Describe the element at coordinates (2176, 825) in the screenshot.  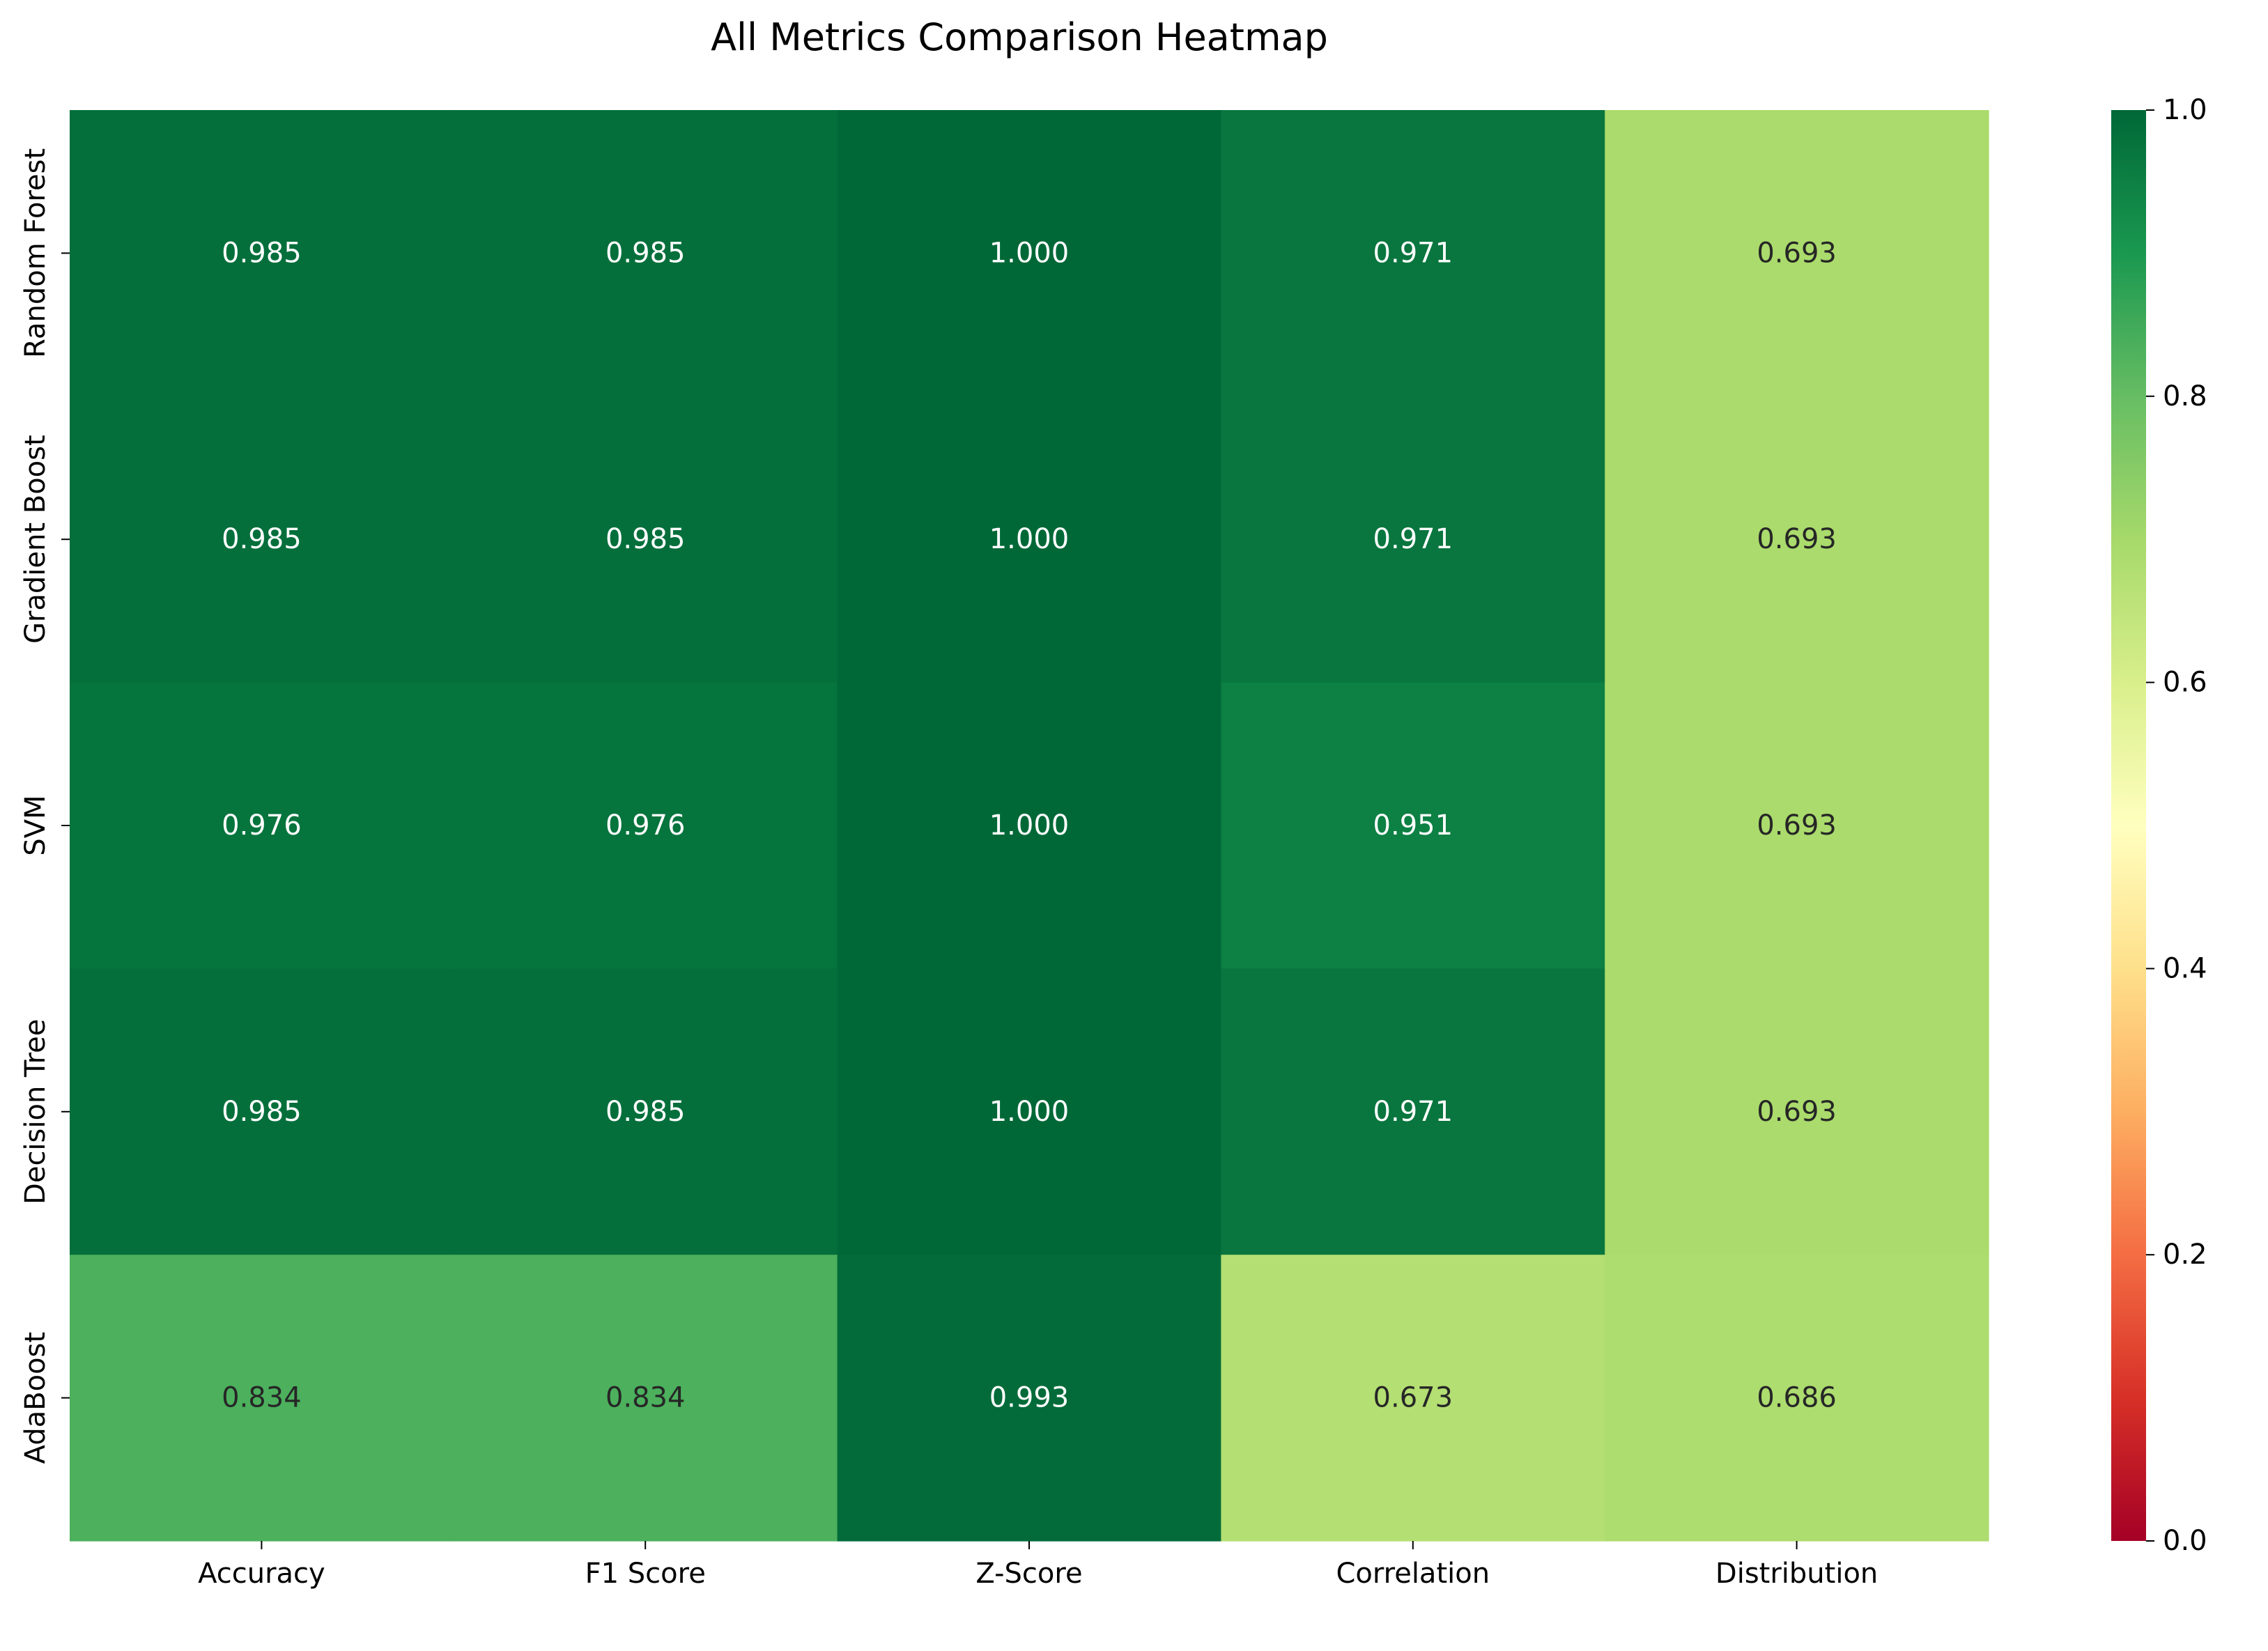
I see `colorbar-ticks: 0.0 0.2 0.4 0.6 0.8 1.0` at that location.